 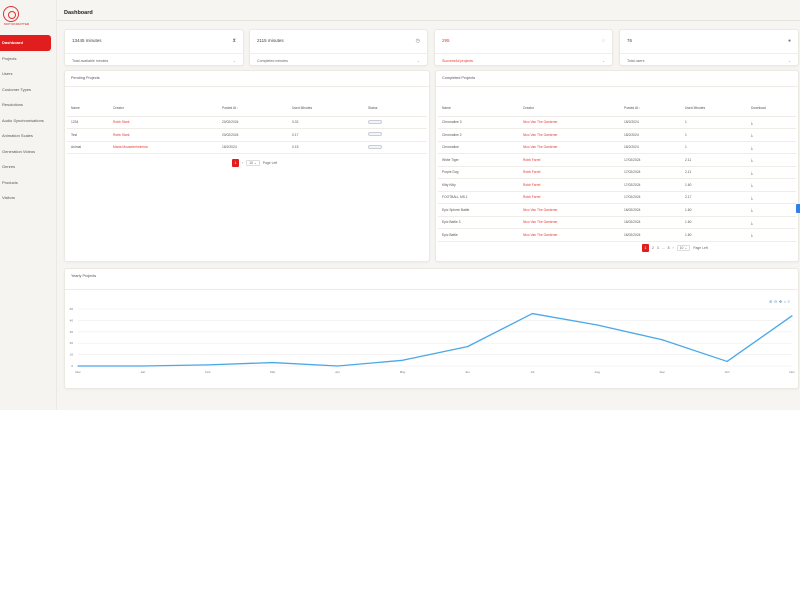 What do you see at coordinates (653, 248) in the screenshot?
I see `page-button-2: 2` at bounding box center [653, 248].